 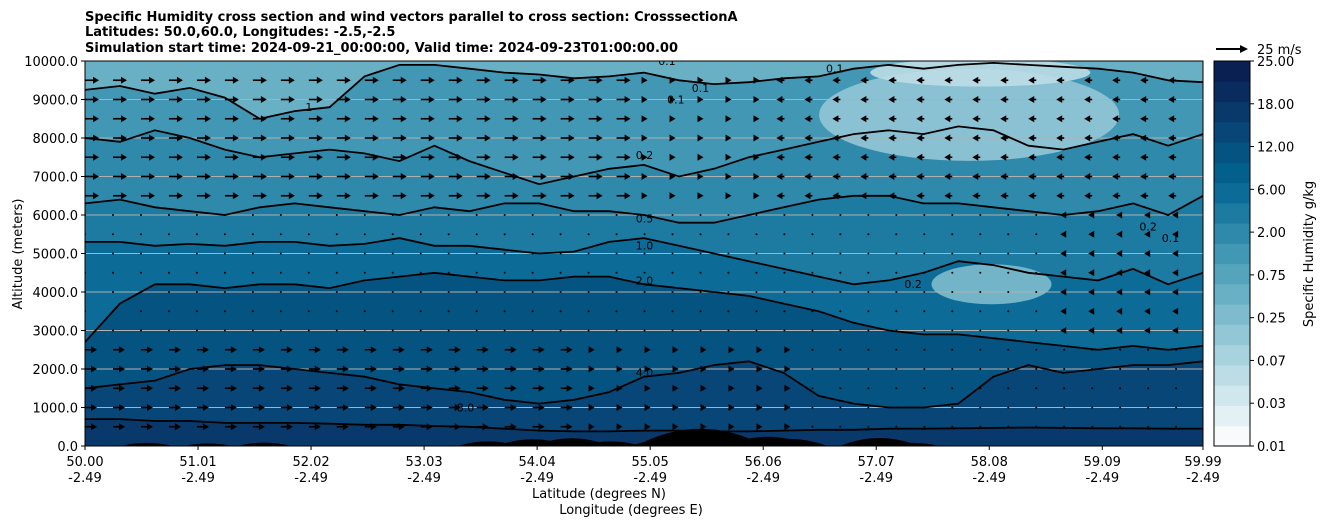 What do you see at coordinates (424, 478) in the screenshot?
I see `x-tick-label-lon: -2.49` at bounding box center [424, 478].